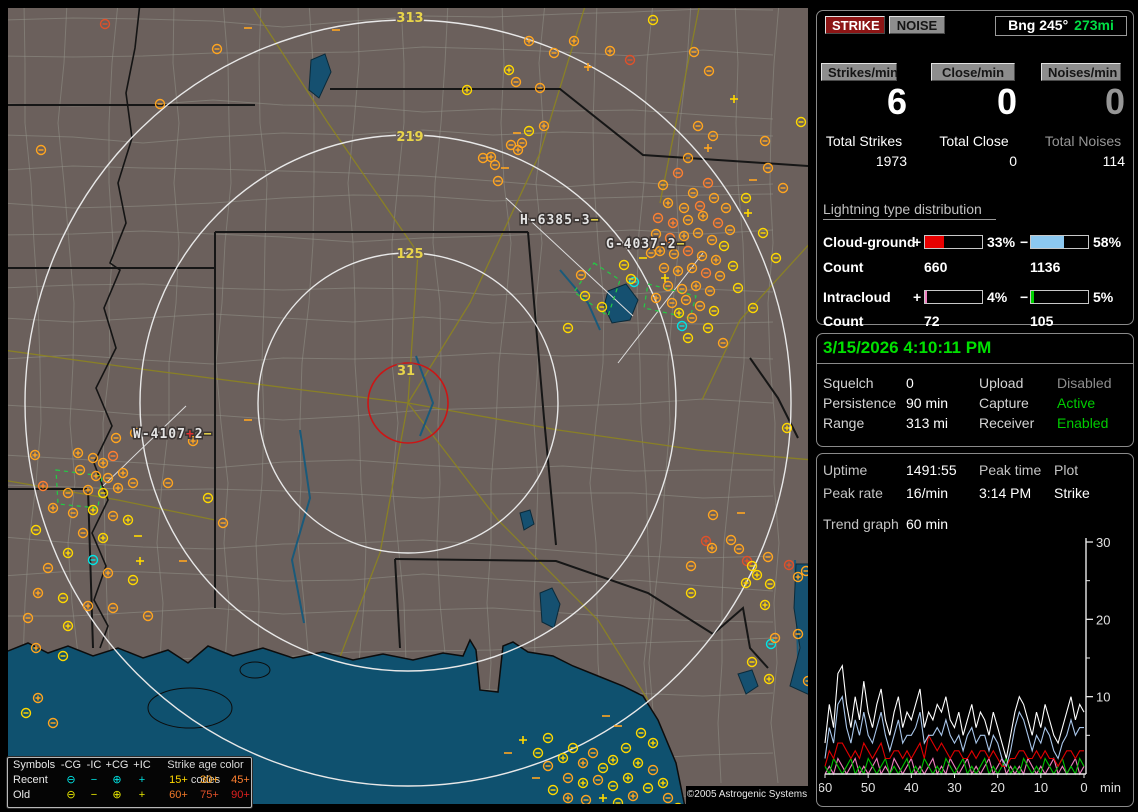 The image size is (1138, 812). What do you see at coordinates (71, 765) in the screenshot?
I see `legend-col-neg-cg: -CG` at bounding box center [71, 765].